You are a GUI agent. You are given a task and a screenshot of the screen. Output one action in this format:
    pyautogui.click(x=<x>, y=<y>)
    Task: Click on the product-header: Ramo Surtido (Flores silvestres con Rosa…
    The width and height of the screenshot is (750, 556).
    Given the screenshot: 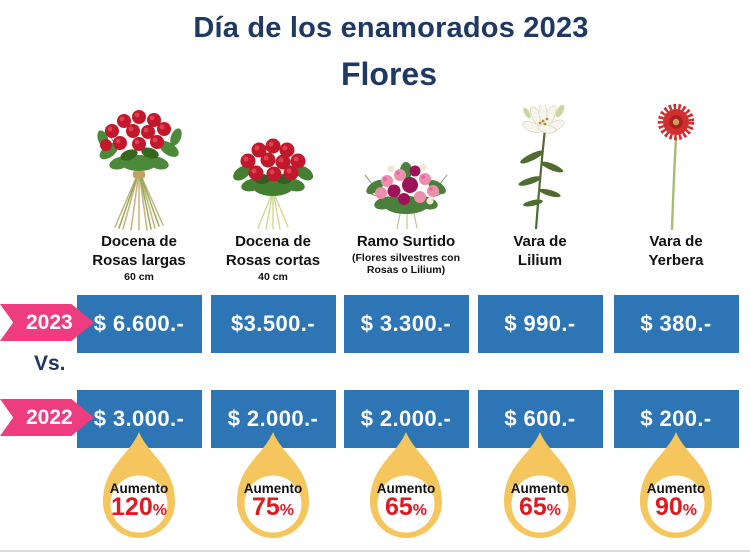 What is the action you would take?
    pyautogui.click(x=406, y=263)
    